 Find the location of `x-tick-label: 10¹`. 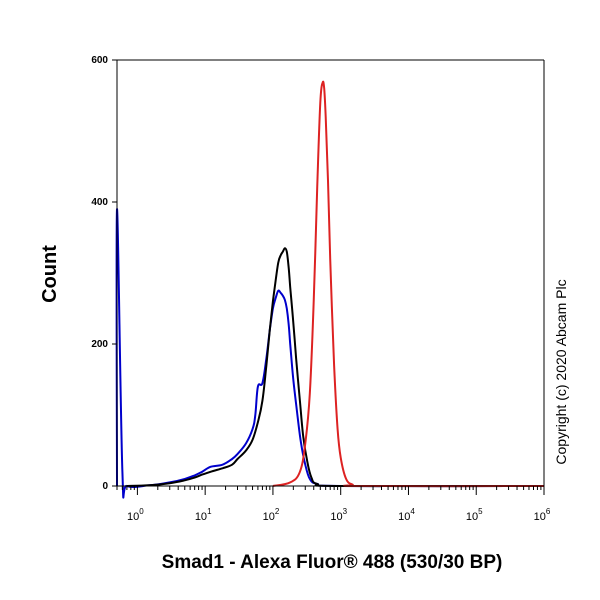

x-tick-label: 10¹ is located at coordinates (203, 515).